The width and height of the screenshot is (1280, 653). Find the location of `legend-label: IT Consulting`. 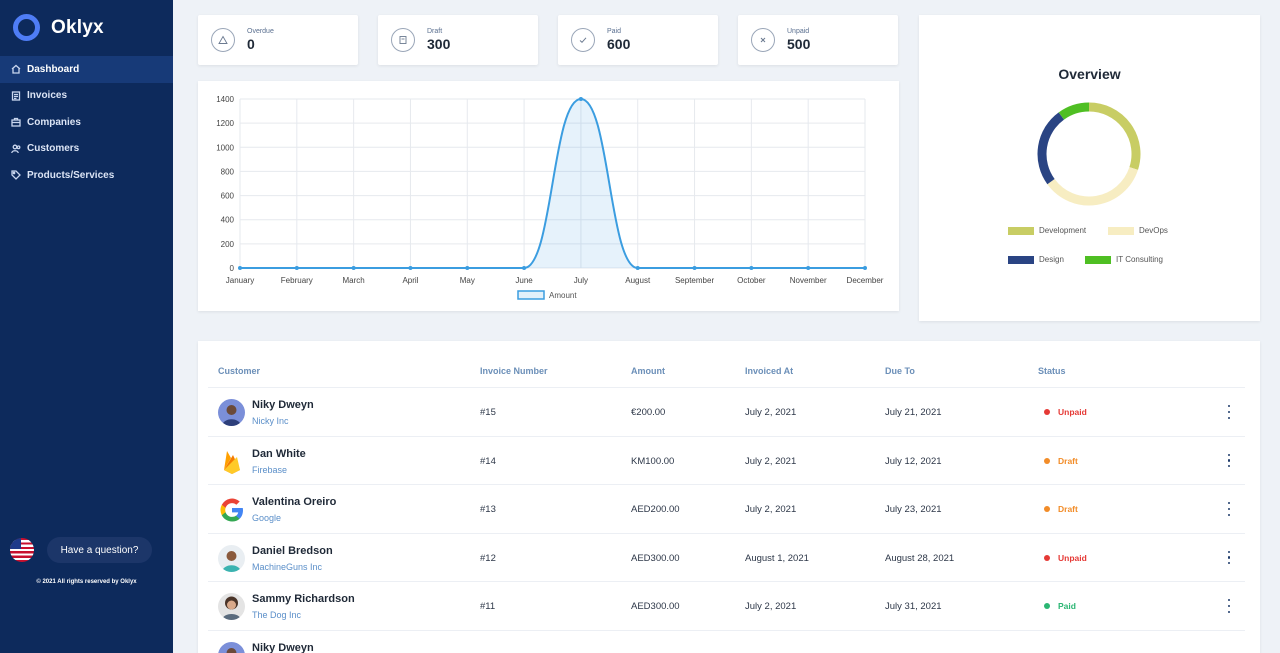

legend-label: IT Consulting is located at coordinates (1139, 259).